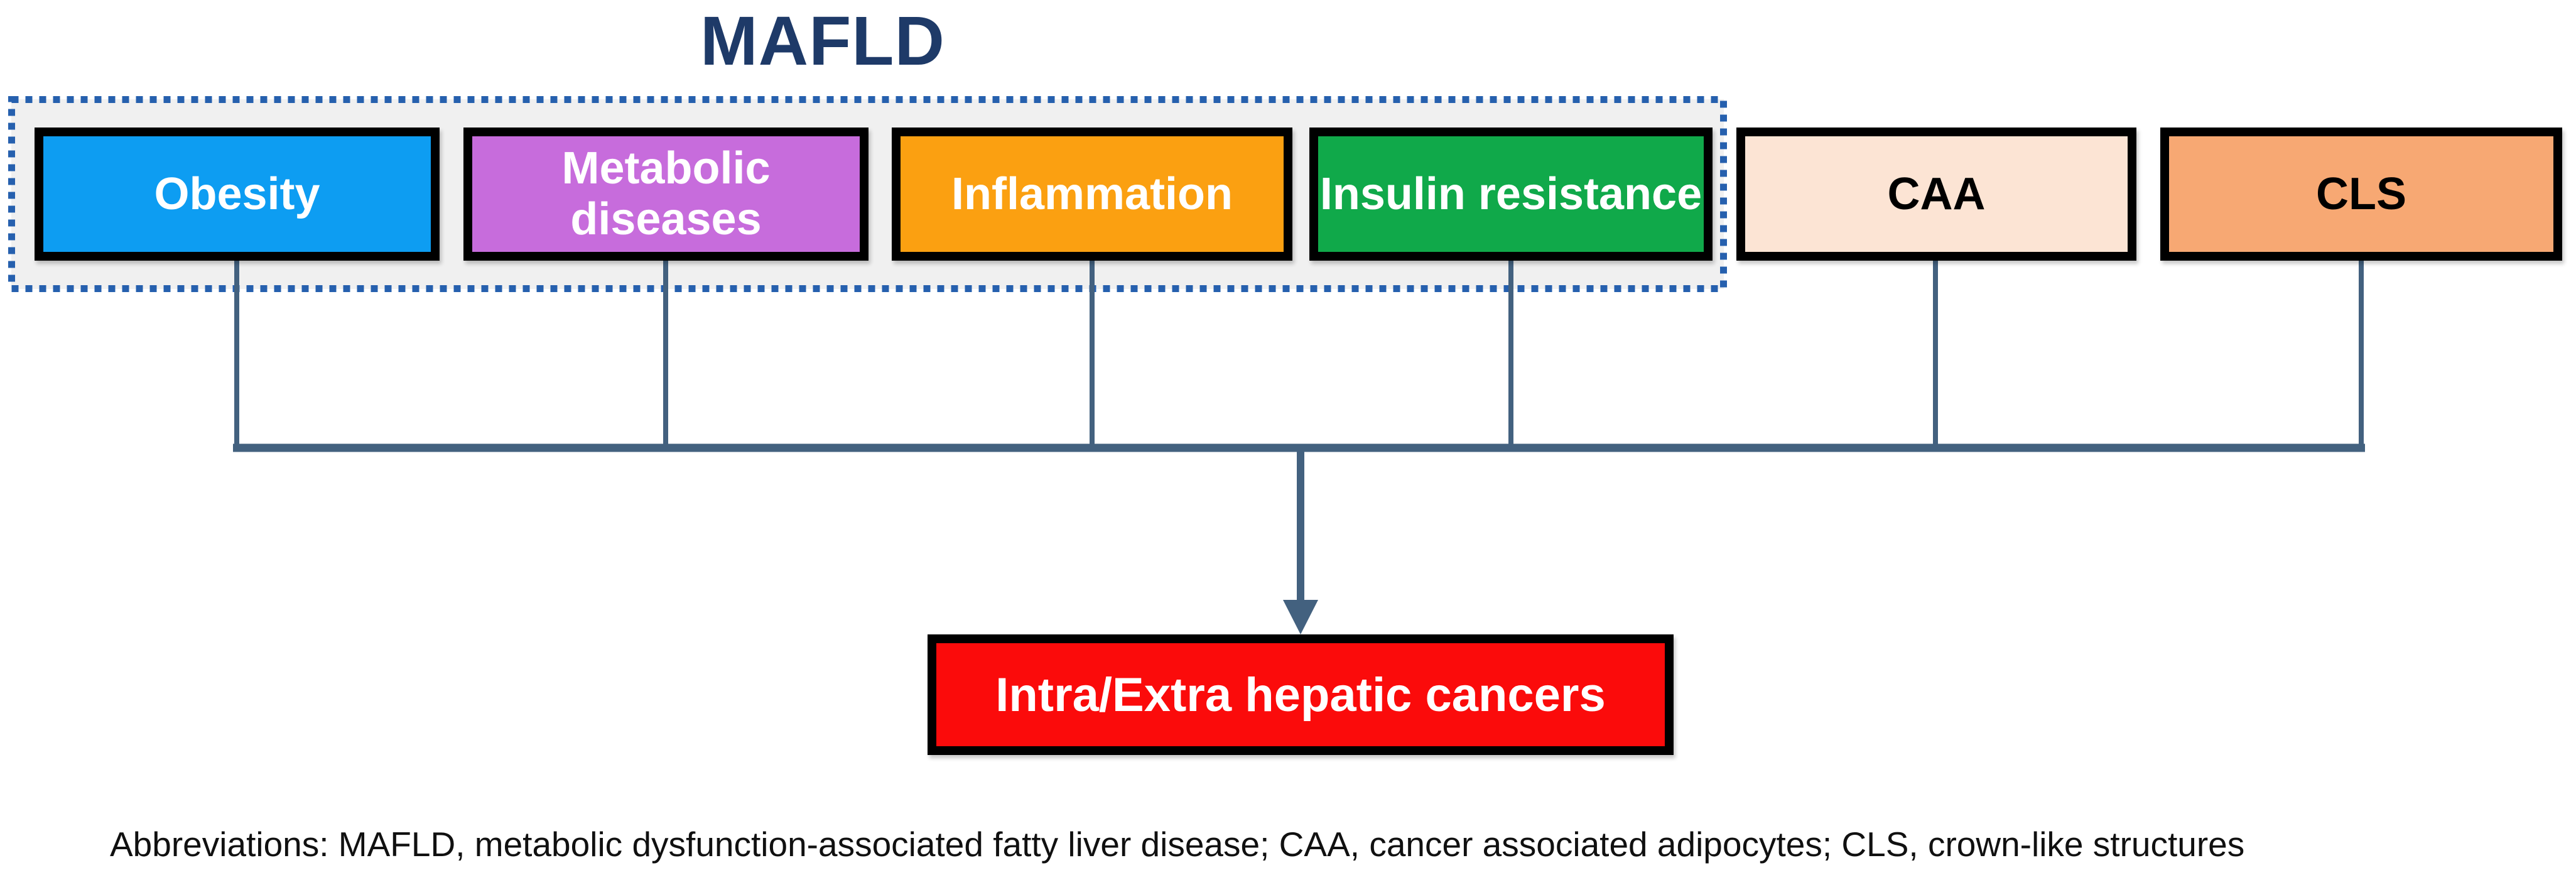  I want to click on factor-label: Insulin resistance, so click(1511, 193).